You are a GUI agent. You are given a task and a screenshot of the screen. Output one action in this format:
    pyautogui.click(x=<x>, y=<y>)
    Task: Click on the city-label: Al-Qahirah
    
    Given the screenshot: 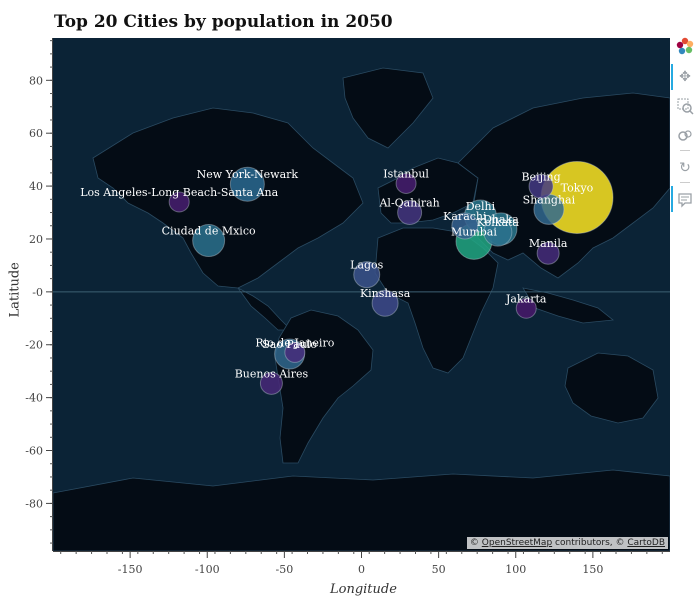 What is the action you would take?
    pyautogui.click(x=408, y=203)
    